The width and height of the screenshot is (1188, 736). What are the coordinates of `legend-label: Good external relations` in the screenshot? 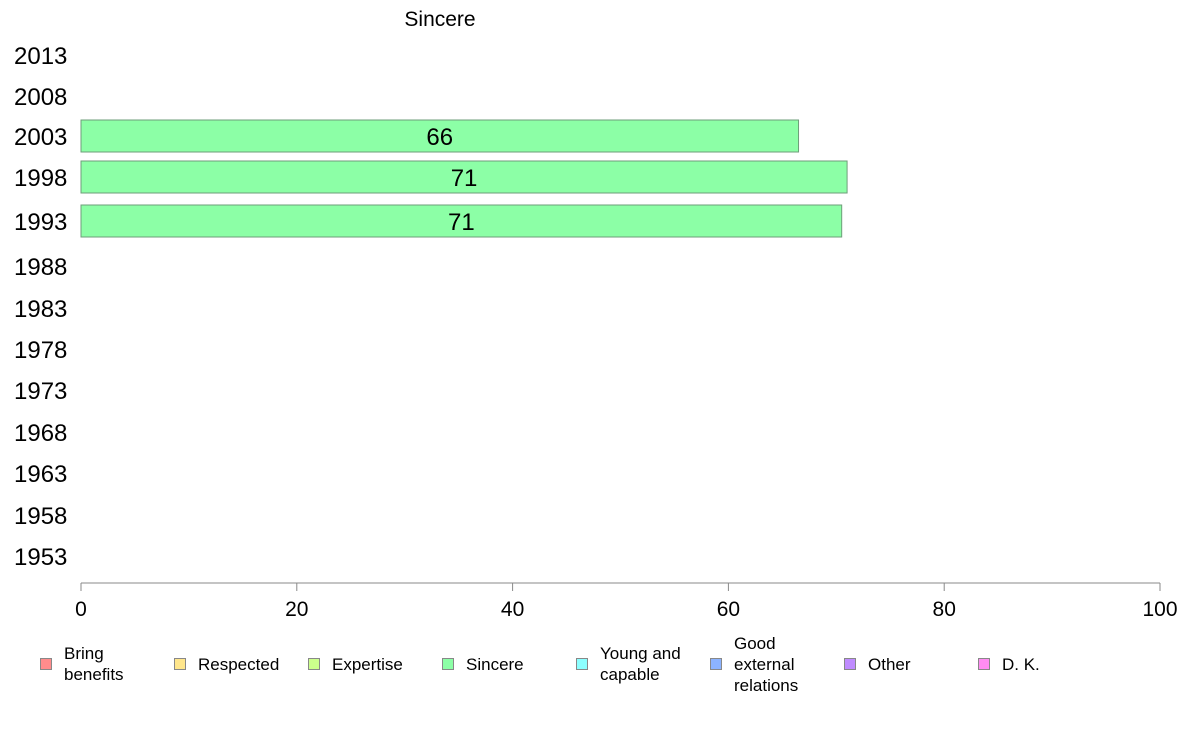 It's located at (766, 664).